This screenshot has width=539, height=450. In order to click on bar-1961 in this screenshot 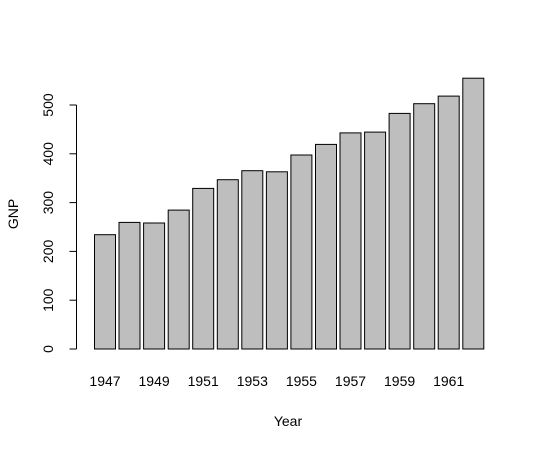, I will do `click(448, 222)`.